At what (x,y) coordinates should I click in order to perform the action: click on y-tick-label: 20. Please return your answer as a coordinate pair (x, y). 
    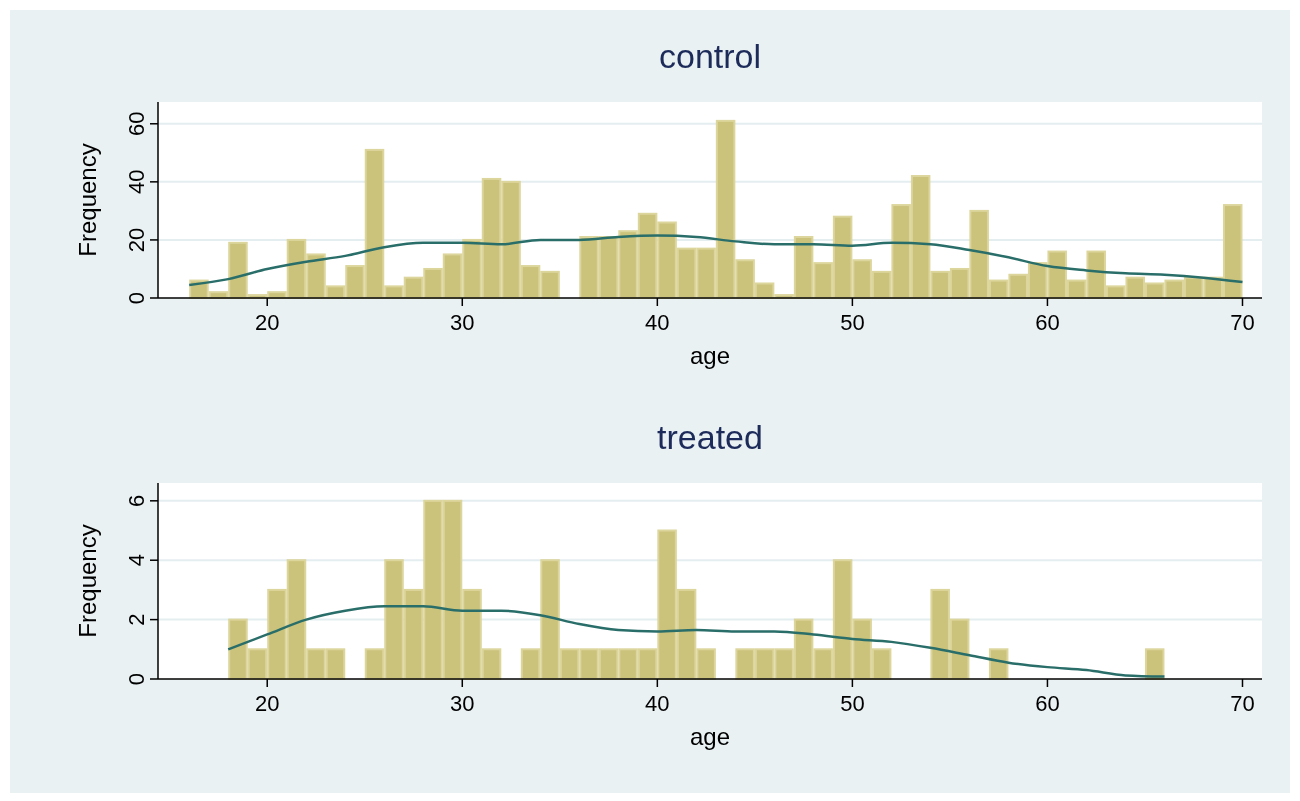
    Looking at the image, I should click on (136, 240).